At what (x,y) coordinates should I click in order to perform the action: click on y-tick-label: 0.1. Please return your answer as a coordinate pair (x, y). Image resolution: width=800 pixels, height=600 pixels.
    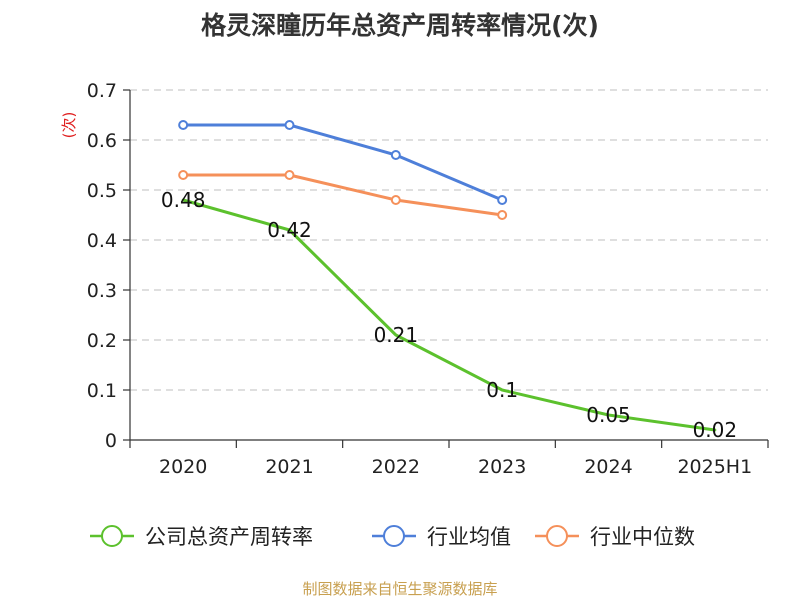
    Looking at the image, I should click on (102, 391).